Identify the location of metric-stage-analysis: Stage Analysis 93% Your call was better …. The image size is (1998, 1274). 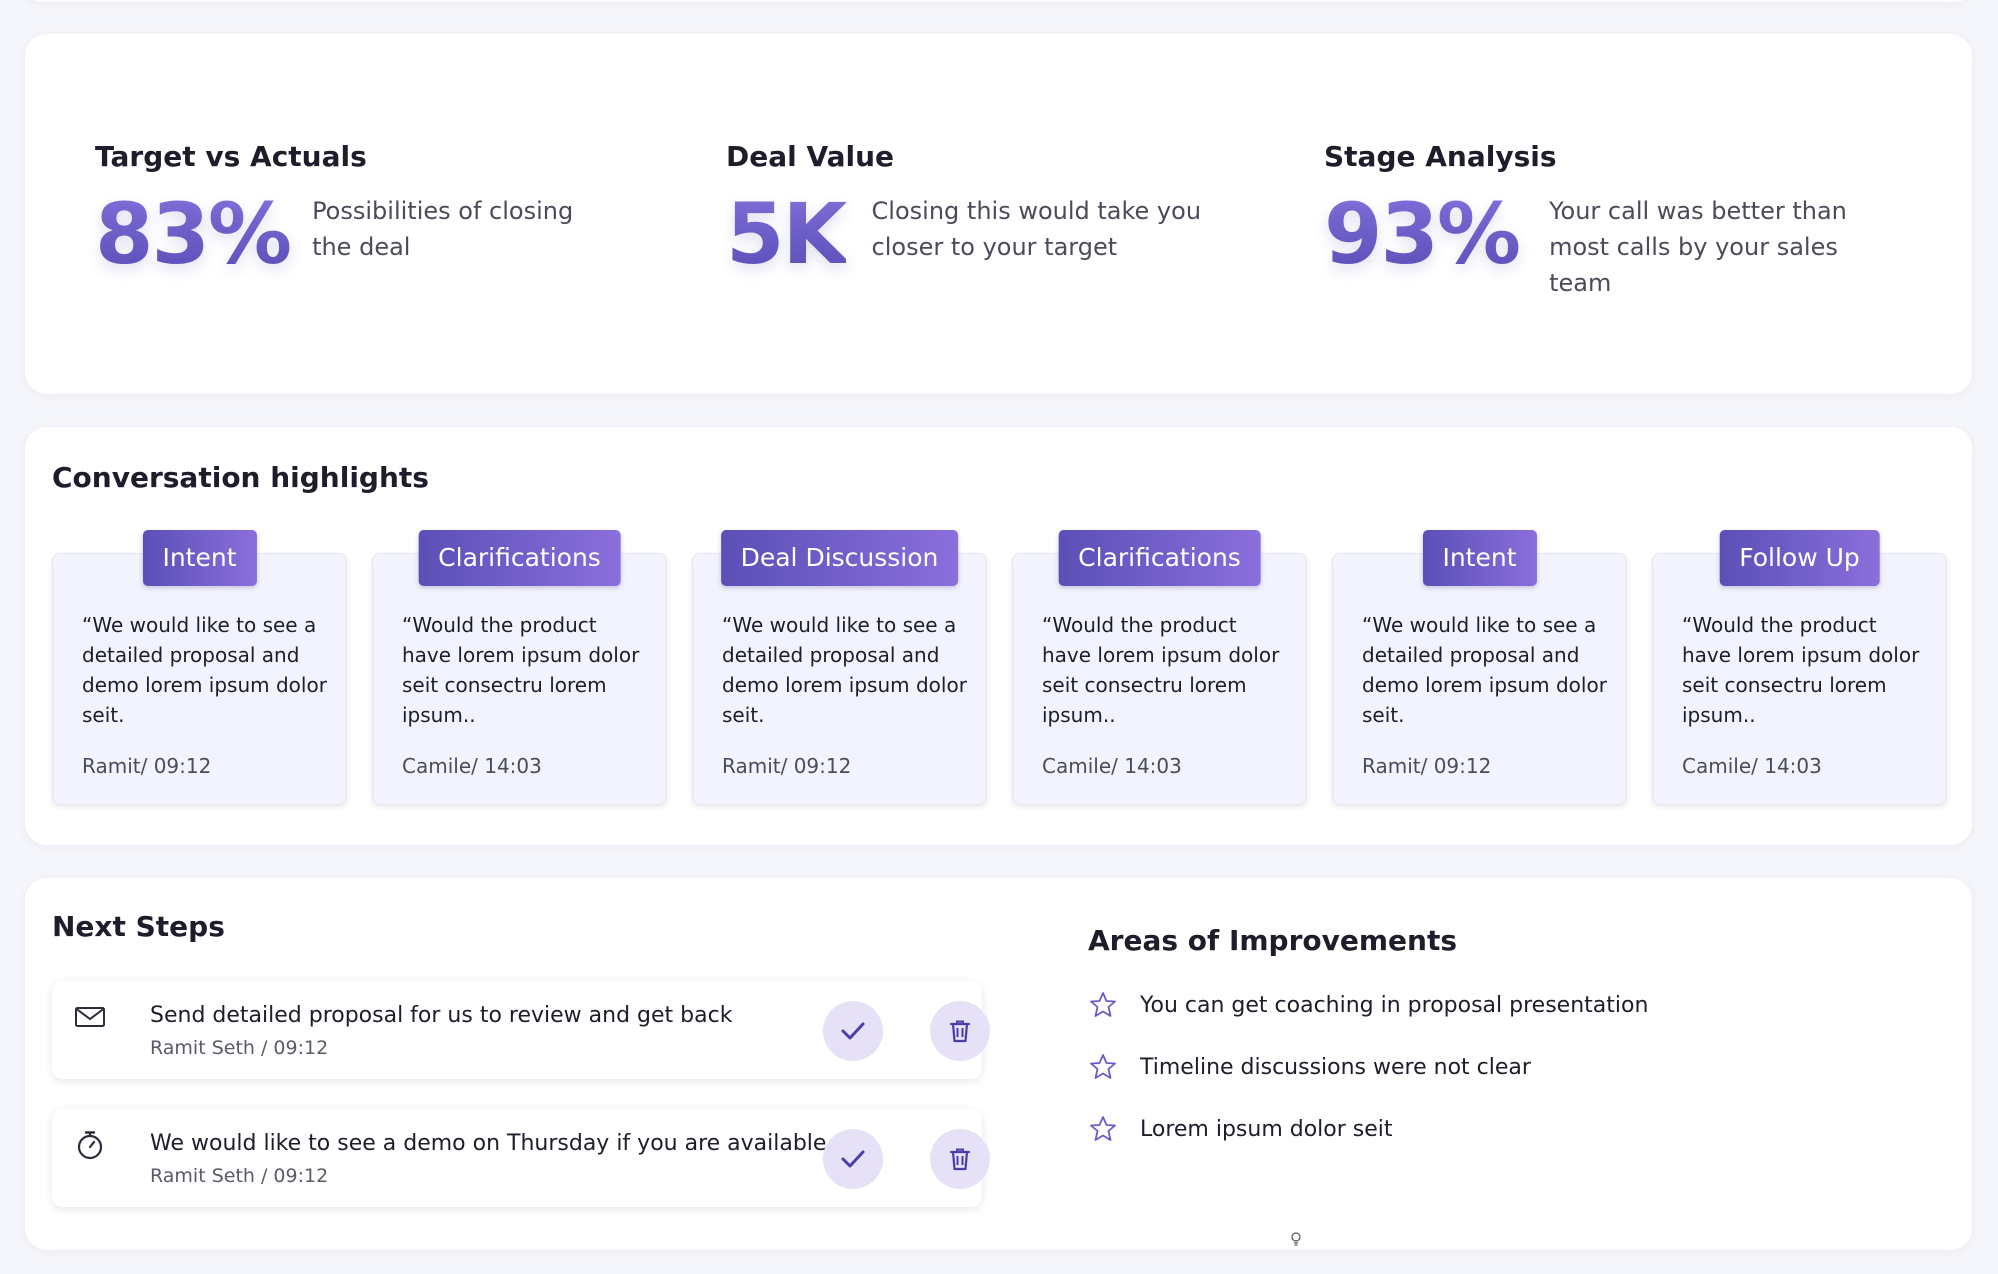
(1601, 220).